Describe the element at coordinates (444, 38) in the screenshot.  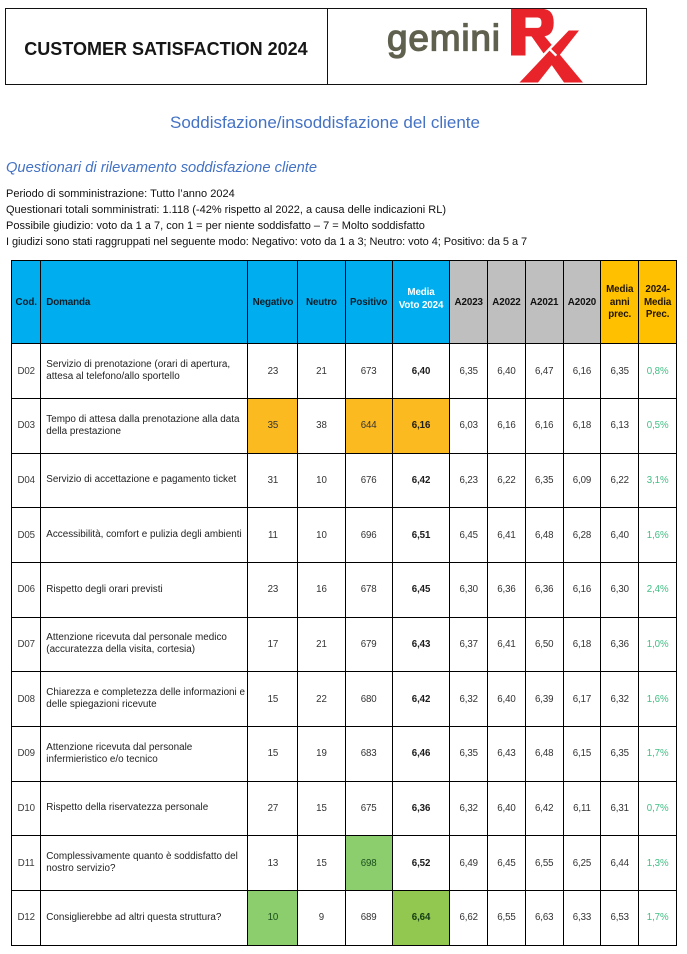
I see `svg-text: gemini` at that location.